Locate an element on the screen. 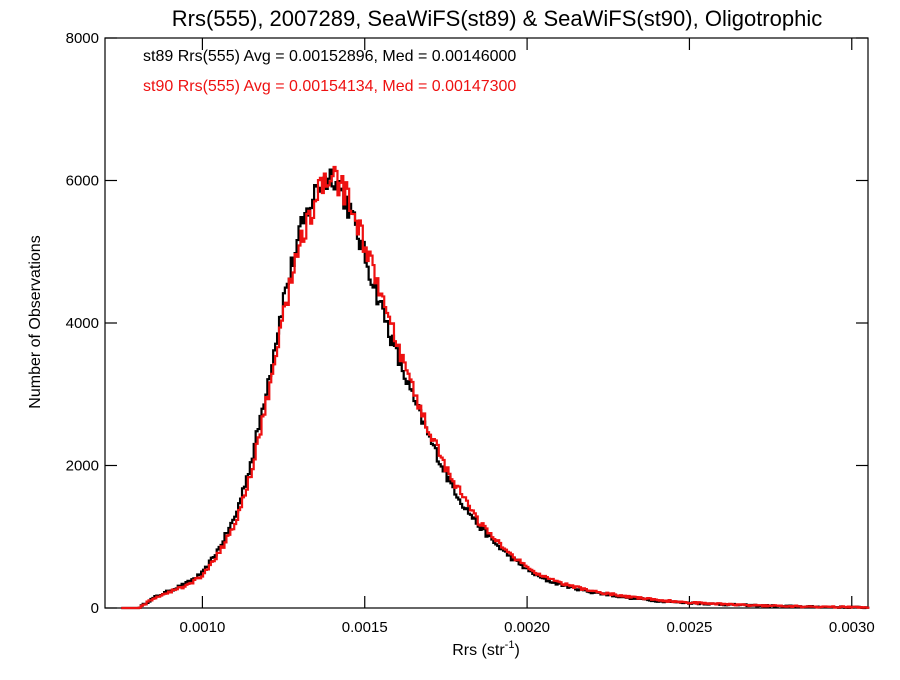  y-tick-label: 2000 is located at coordinates (82, 466).